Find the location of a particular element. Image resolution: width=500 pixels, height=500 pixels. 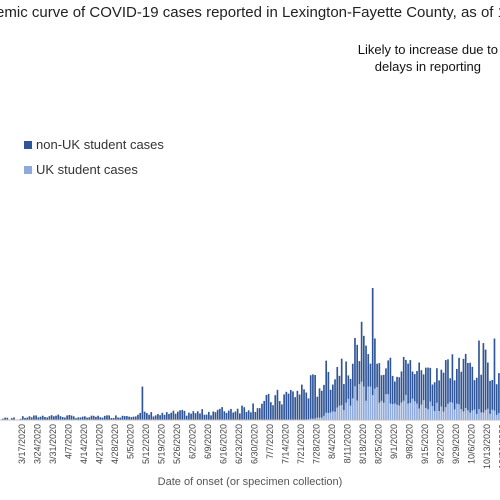

x-tick-label: 6/9/2020 is located at coordinates (208, 441).